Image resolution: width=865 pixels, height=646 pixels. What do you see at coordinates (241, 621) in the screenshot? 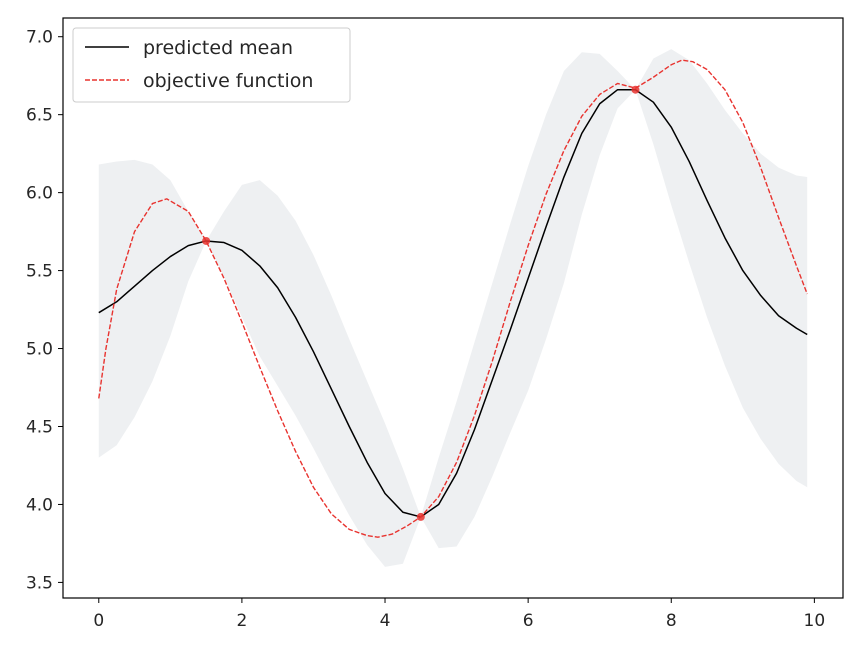
I see `x-tick-label: 2` at bounding box center [241, 621].